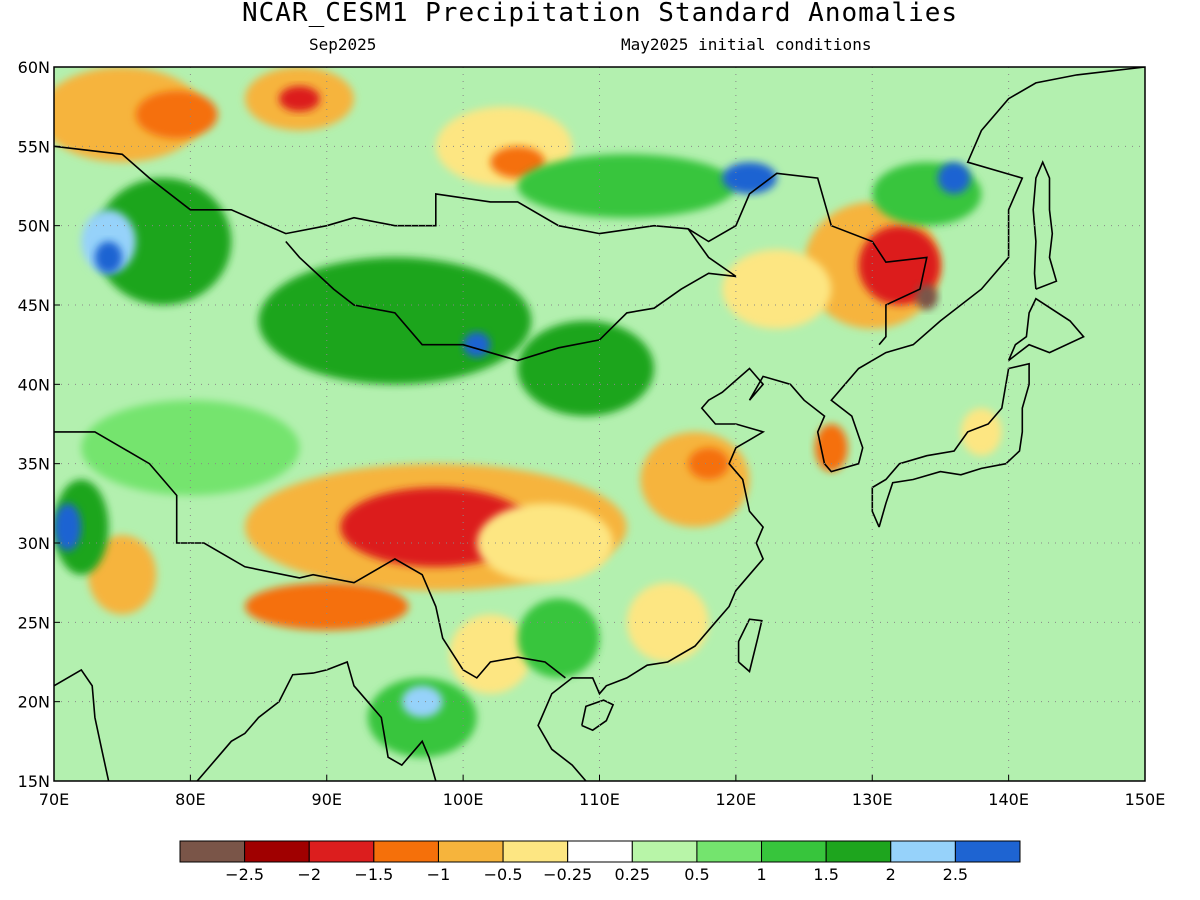 Image resolution: width=1200 pixels, height=900 pixels. I want to click on longitude-ticks: 70E 80E 90E 100E 110E 120E 130E 140E 150E, so click(602, 792).